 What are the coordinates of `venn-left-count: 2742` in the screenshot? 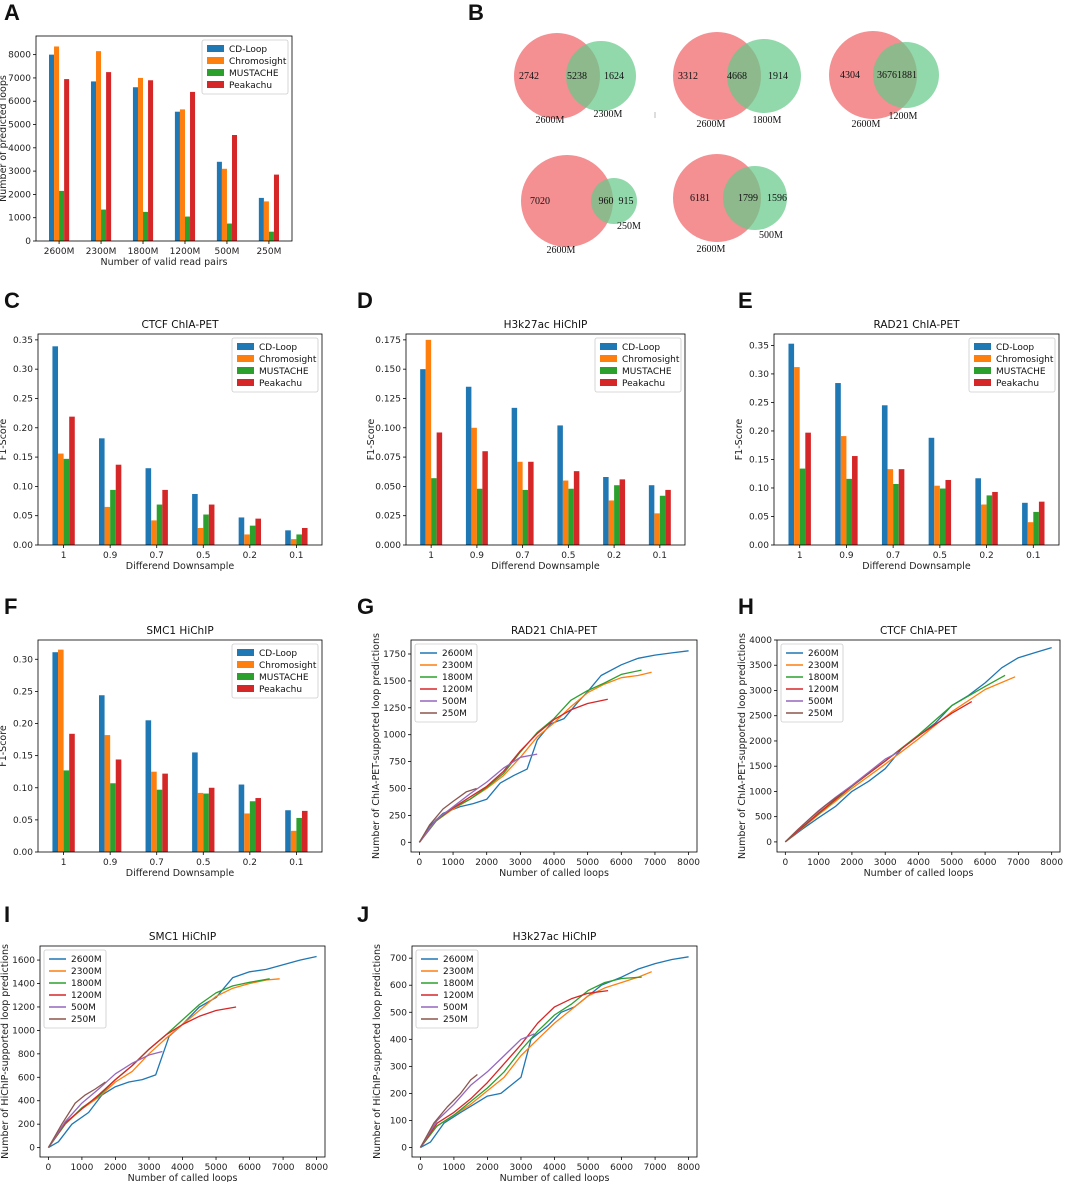 It's located at (529, 76).